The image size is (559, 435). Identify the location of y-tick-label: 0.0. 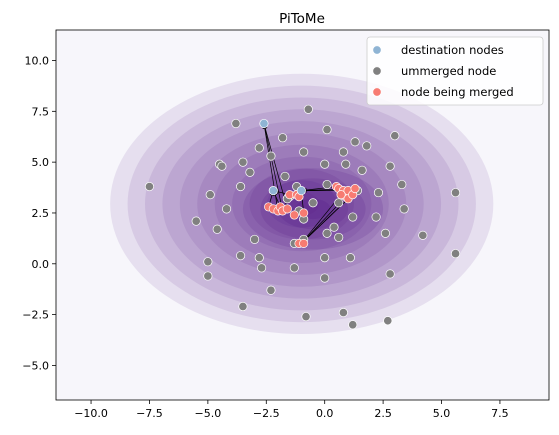
(41, 264).